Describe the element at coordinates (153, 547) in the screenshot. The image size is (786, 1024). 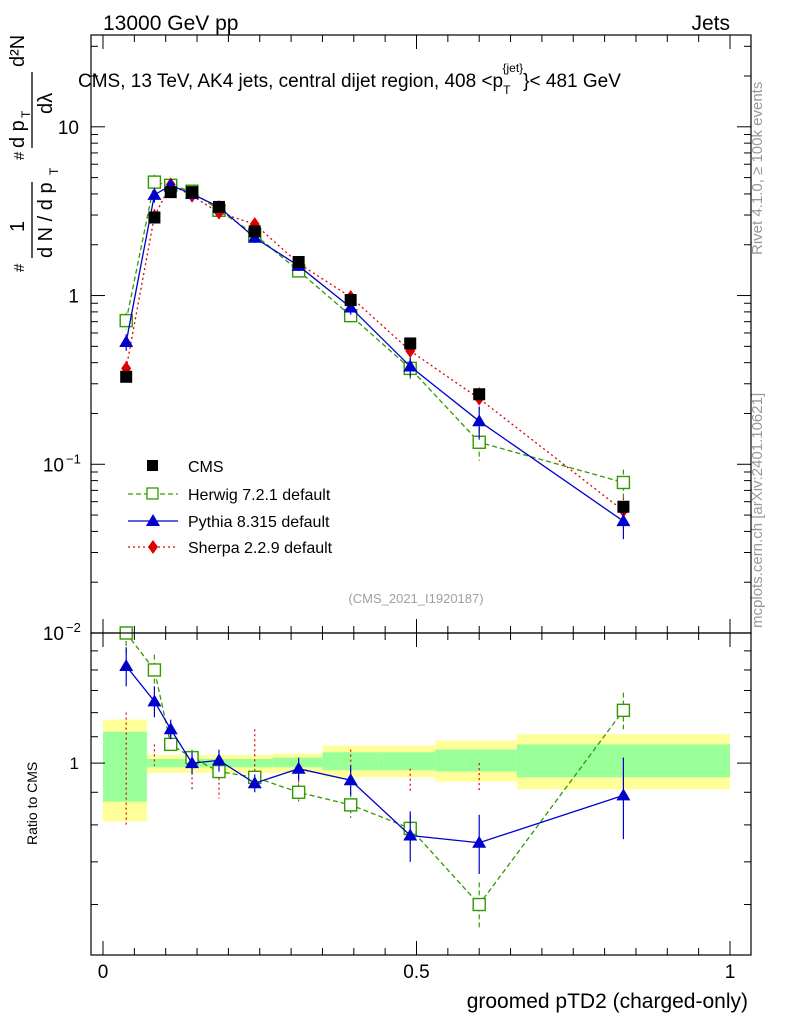
I see `legend-marker-sherpa` at that location.